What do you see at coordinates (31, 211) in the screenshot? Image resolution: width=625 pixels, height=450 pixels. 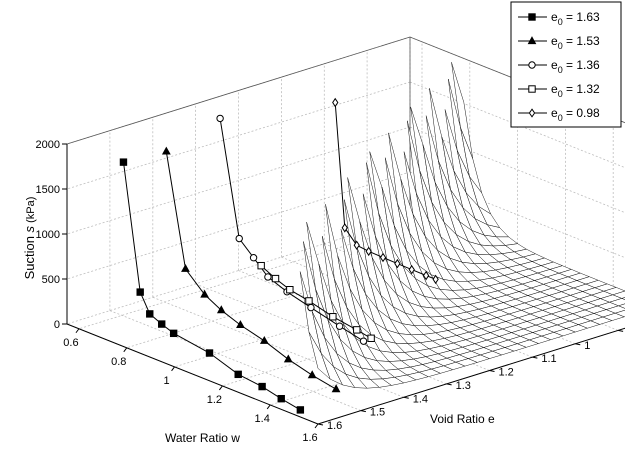 I see `z-axis-label-unit: (kPa)` at bounding box center [31, 211].